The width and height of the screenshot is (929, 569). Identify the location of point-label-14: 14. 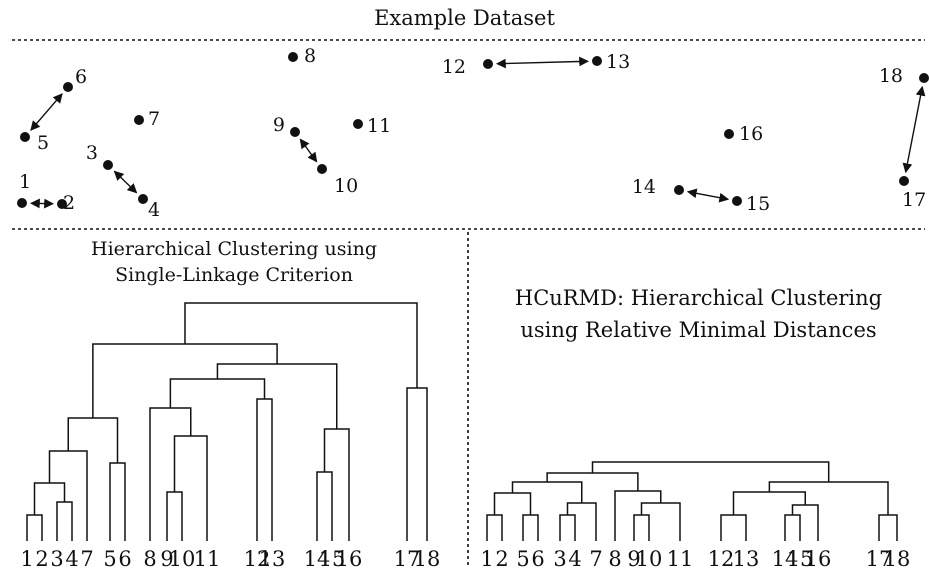
(644, 187).